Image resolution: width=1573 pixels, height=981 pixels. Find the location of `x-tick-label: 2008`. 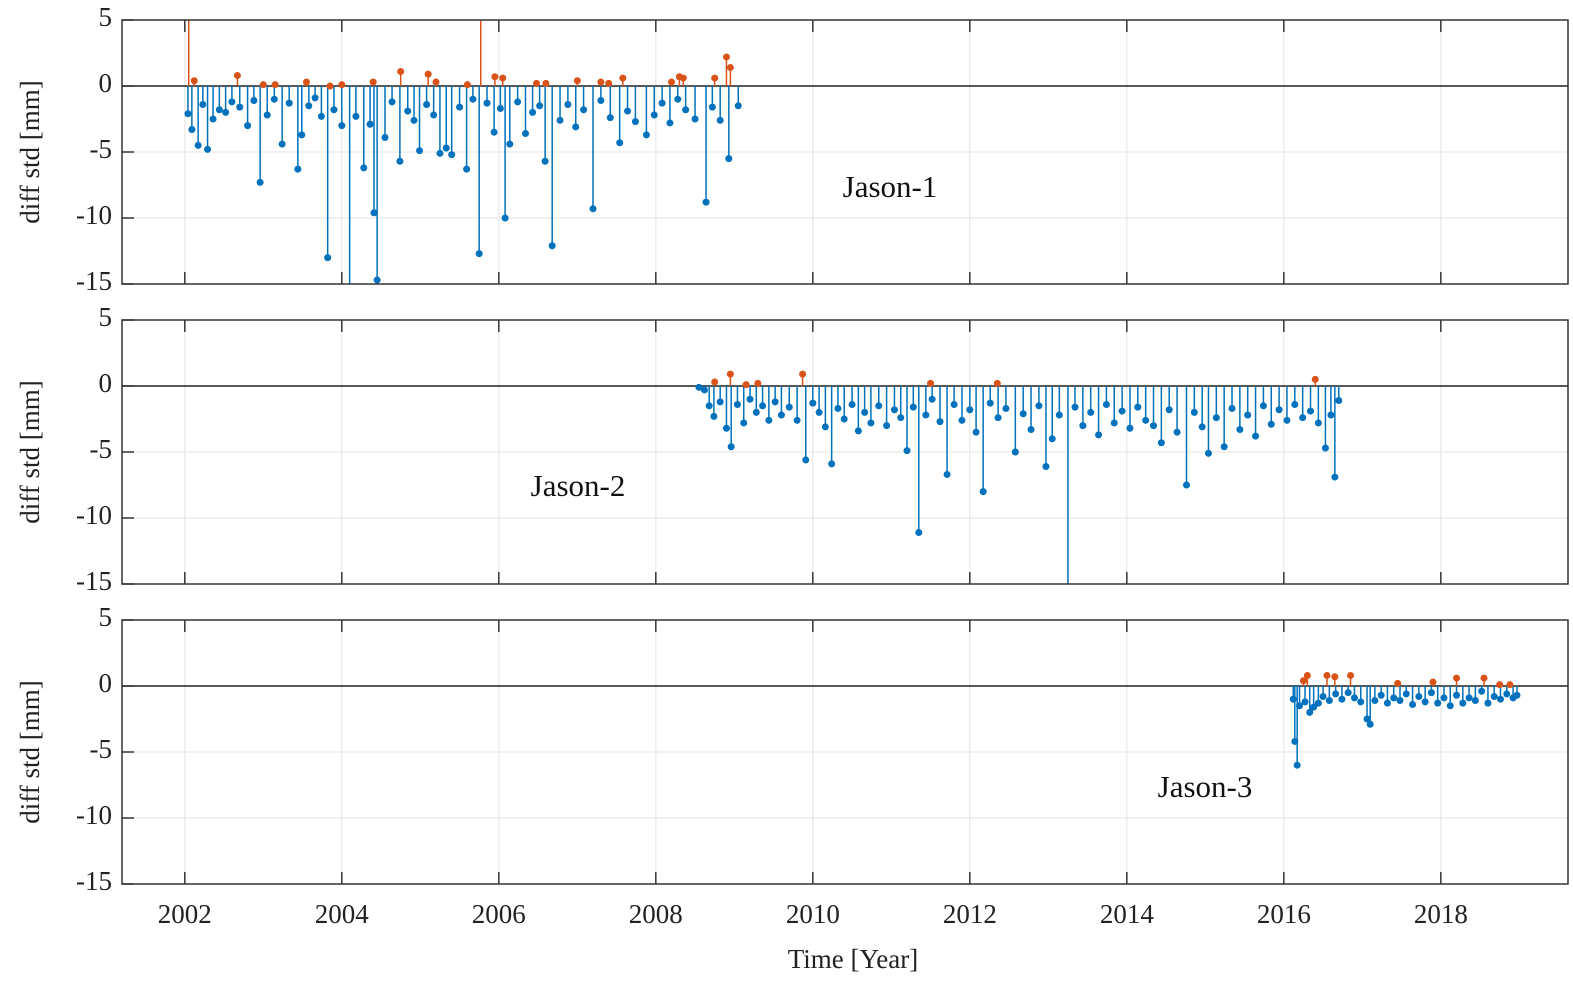

x-tick-label: 2008 is located at coordinates (656, 914).